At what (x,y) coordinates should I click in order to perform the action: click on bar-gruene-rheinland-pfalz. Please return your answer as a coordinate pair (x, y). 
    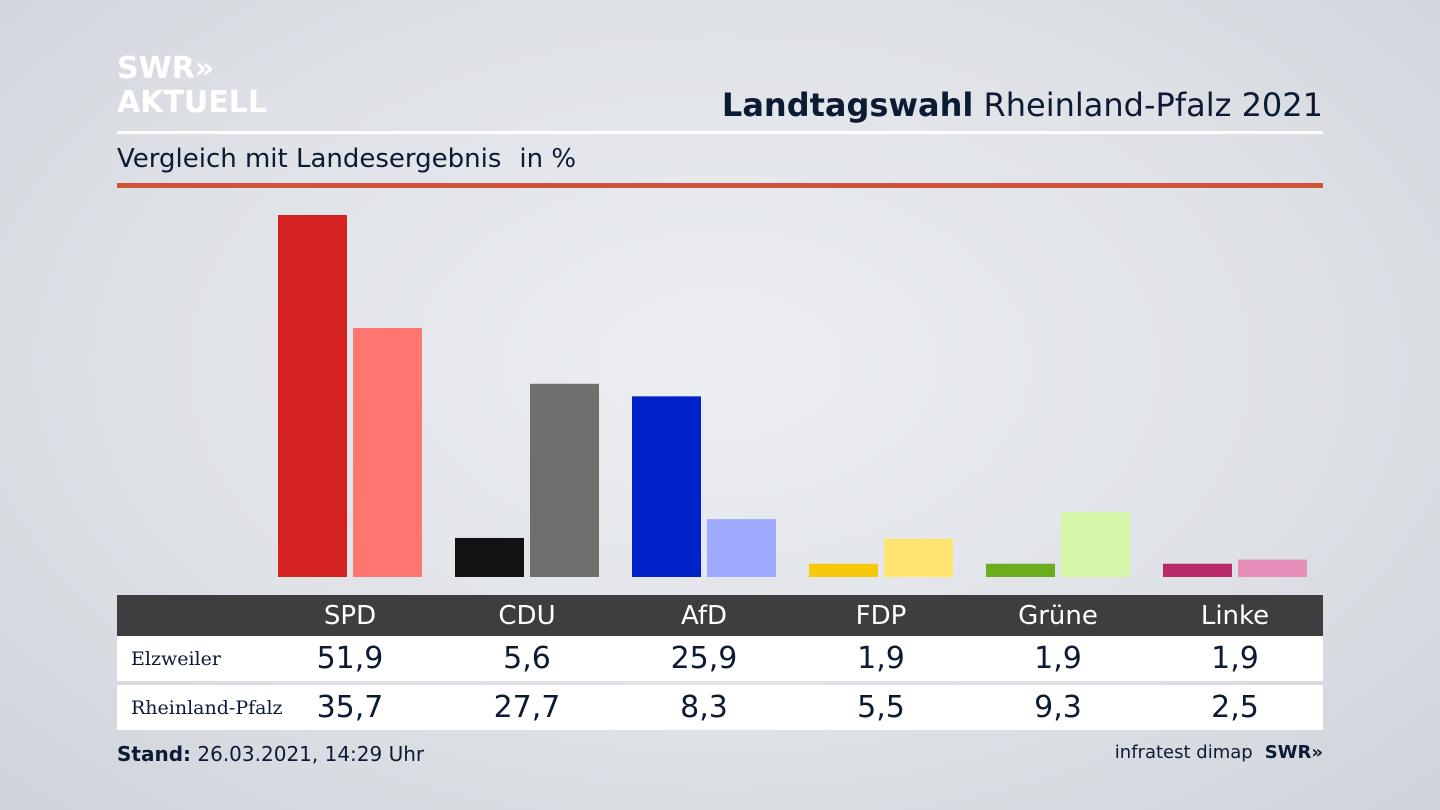
    Looking at the image, I should click on (1095, 544).